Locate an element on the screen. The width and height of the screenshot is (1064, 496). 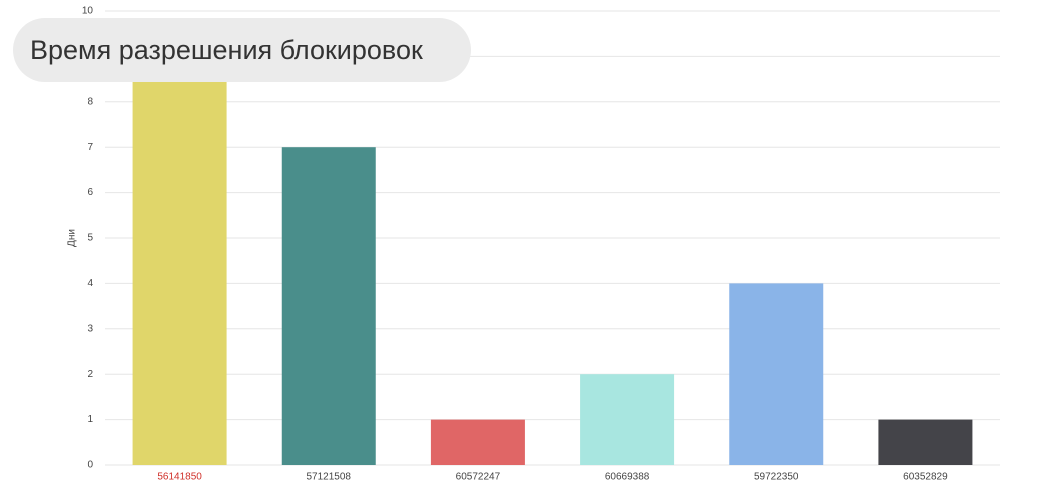
y-tick-label: 8 is located at coordinates (90, 101).